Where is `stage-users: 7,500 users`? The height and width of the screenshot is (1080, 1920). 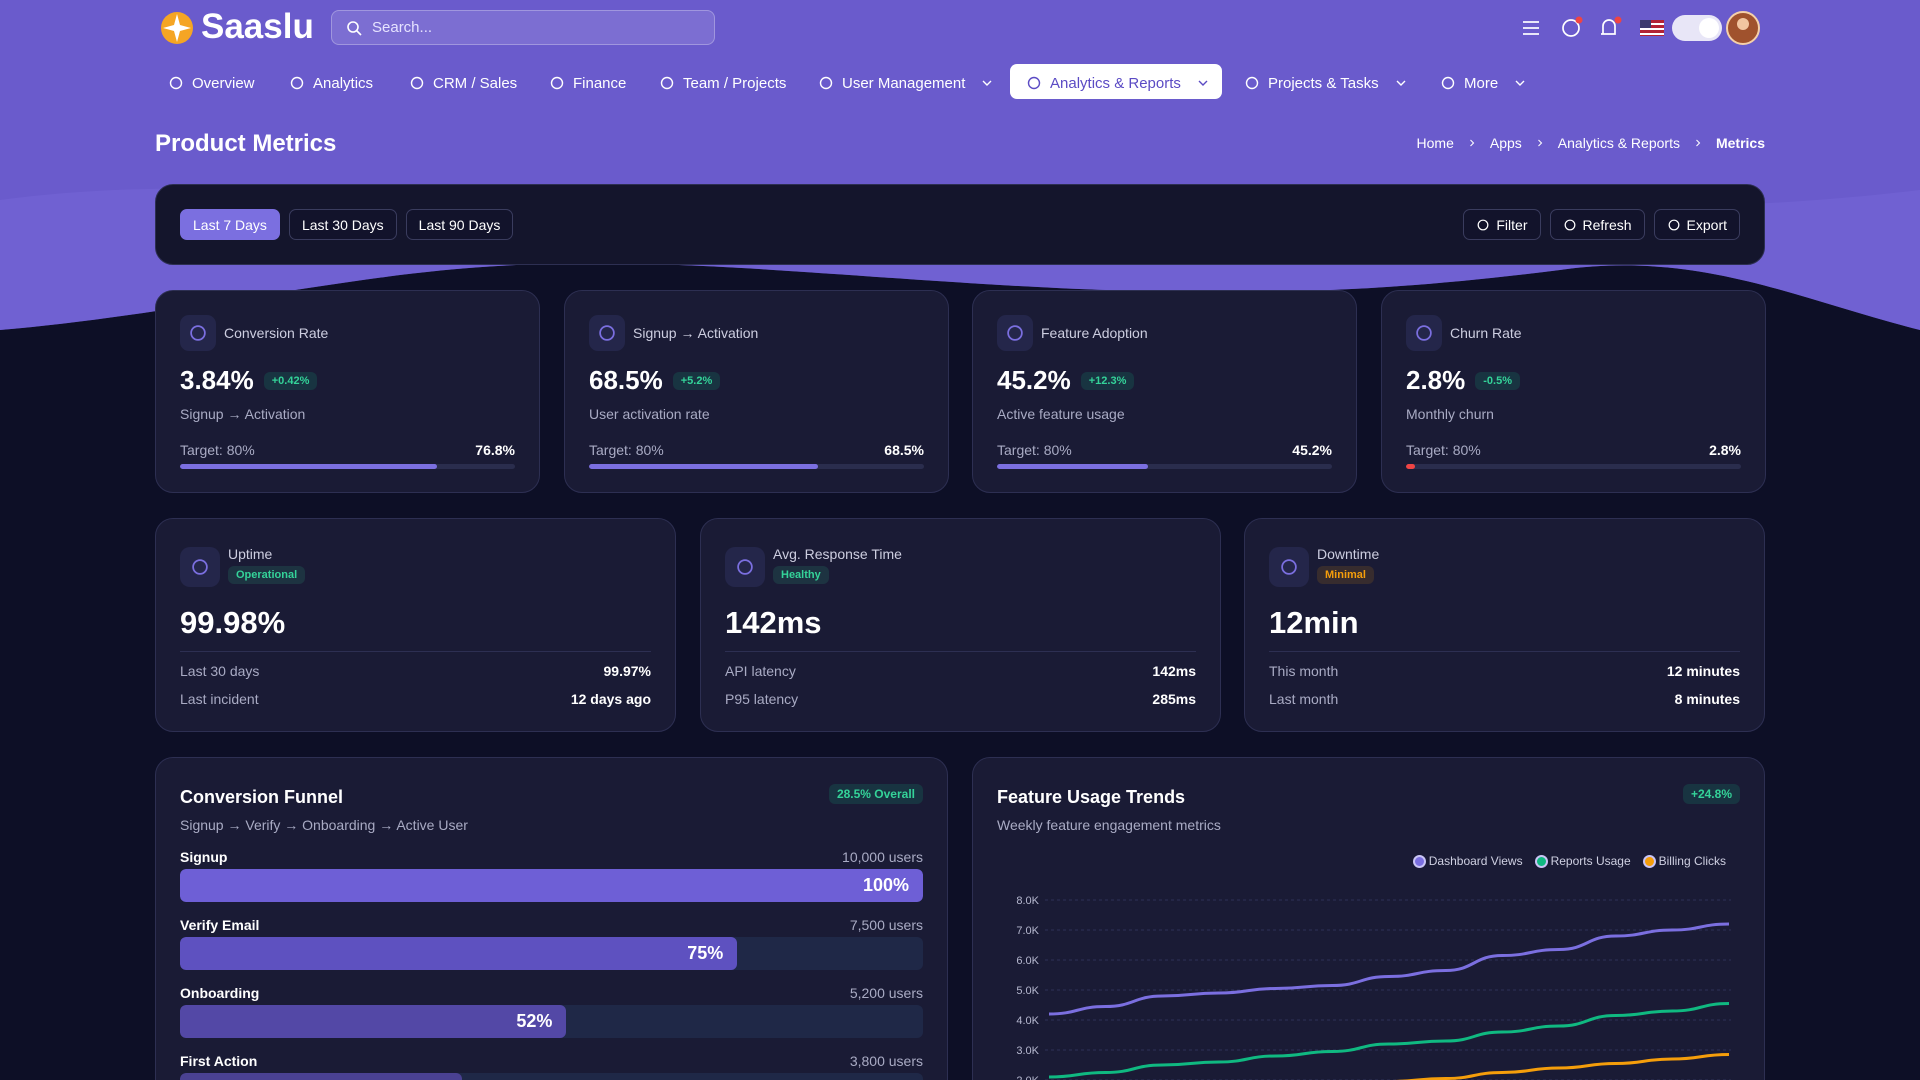
stage-users: 7,500 users is located at coordinates (886, 925).